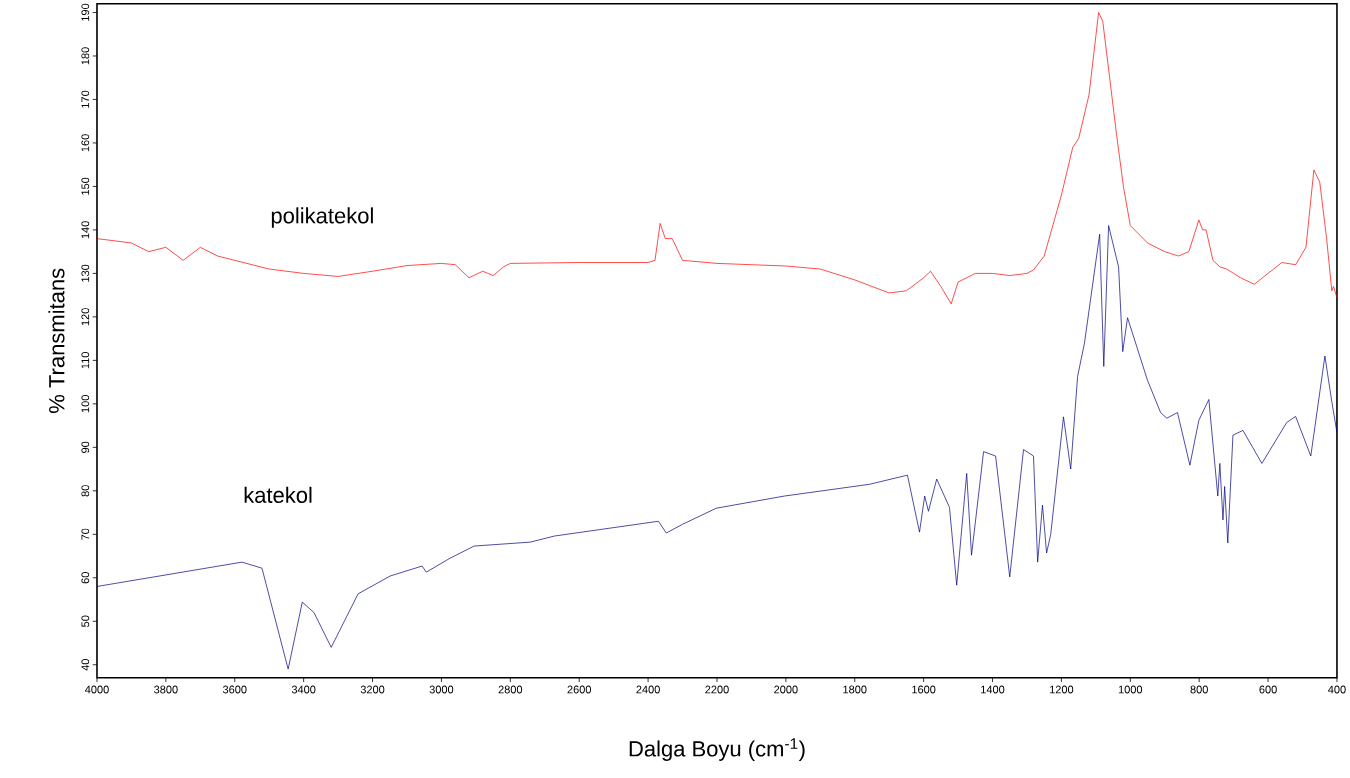  What do you see at coordinates (717, 750) in the screenshot?
I see `x-axis-title: Dalga Boyu (cm$^{-1}$)` at bounding box center [717, 750].